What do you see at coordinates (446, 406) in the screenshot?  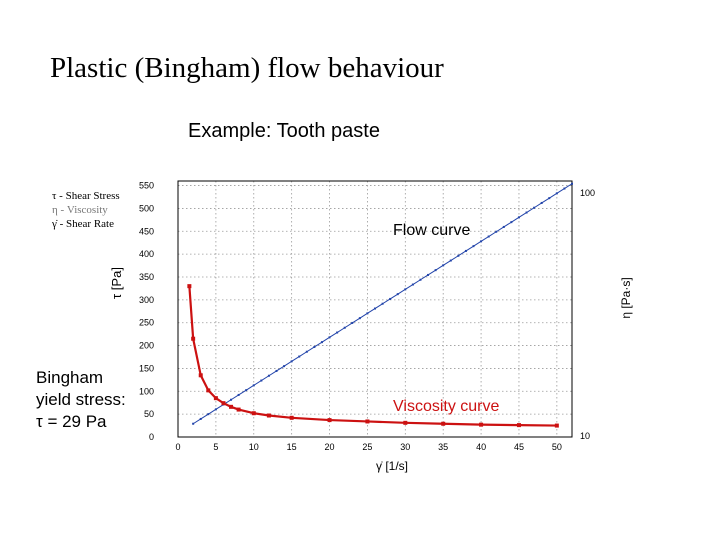 I see `viscosity-curve-label: Viscosity curve` at bounding box center [446, 406].